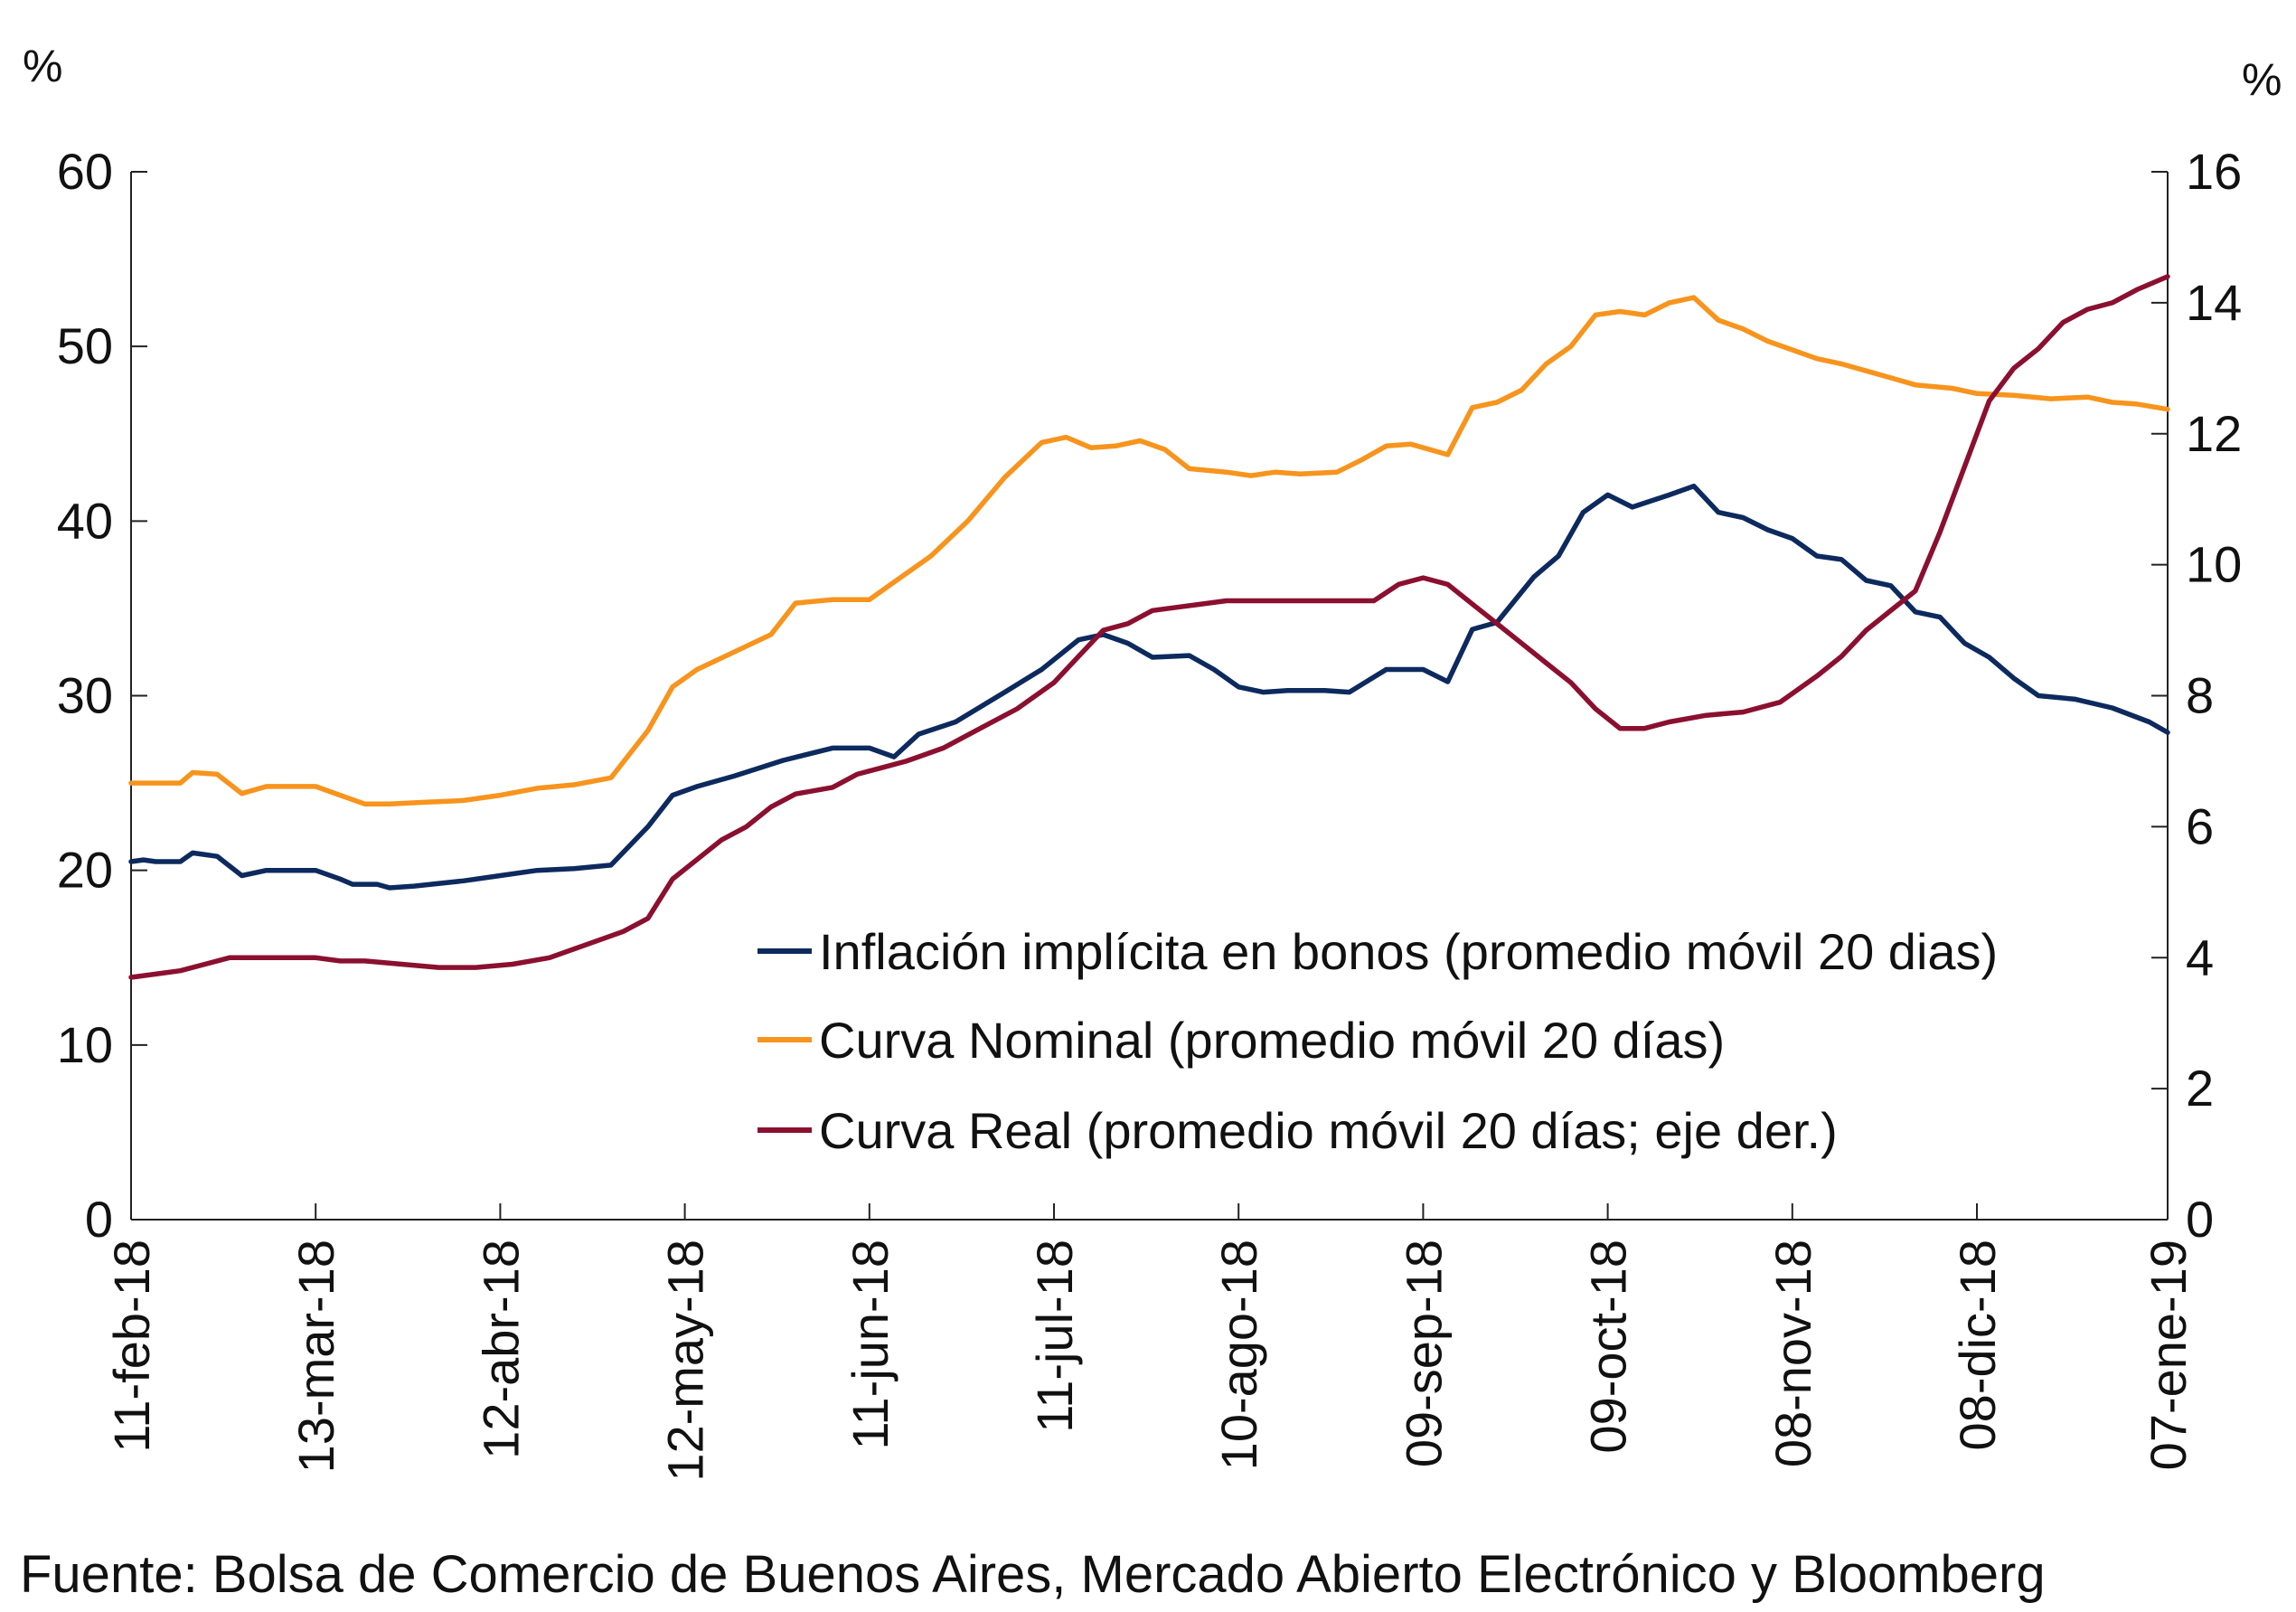 Image resolution: width=2296 pixels, height=1612 pixels. Describe the element at coordinates (85, 870) in the screenshot. I see `left-tick-label: 20` at that location.